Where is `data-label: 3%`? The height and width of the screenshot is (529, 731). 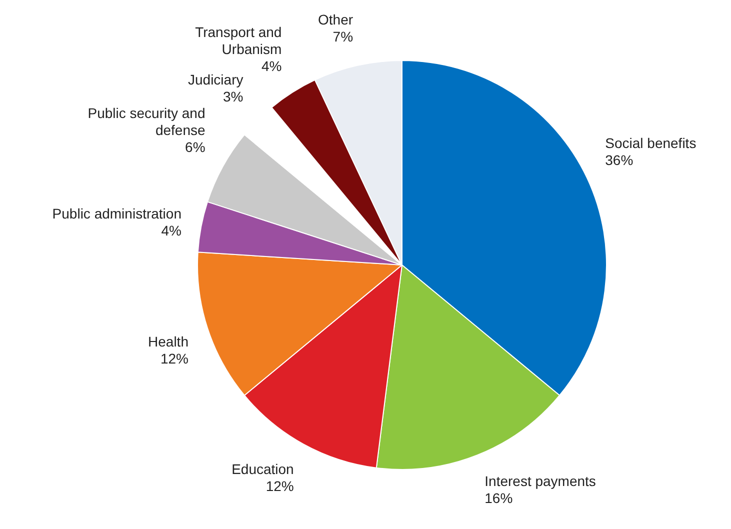 data-label: 3% is located at coordinates (233, 96).